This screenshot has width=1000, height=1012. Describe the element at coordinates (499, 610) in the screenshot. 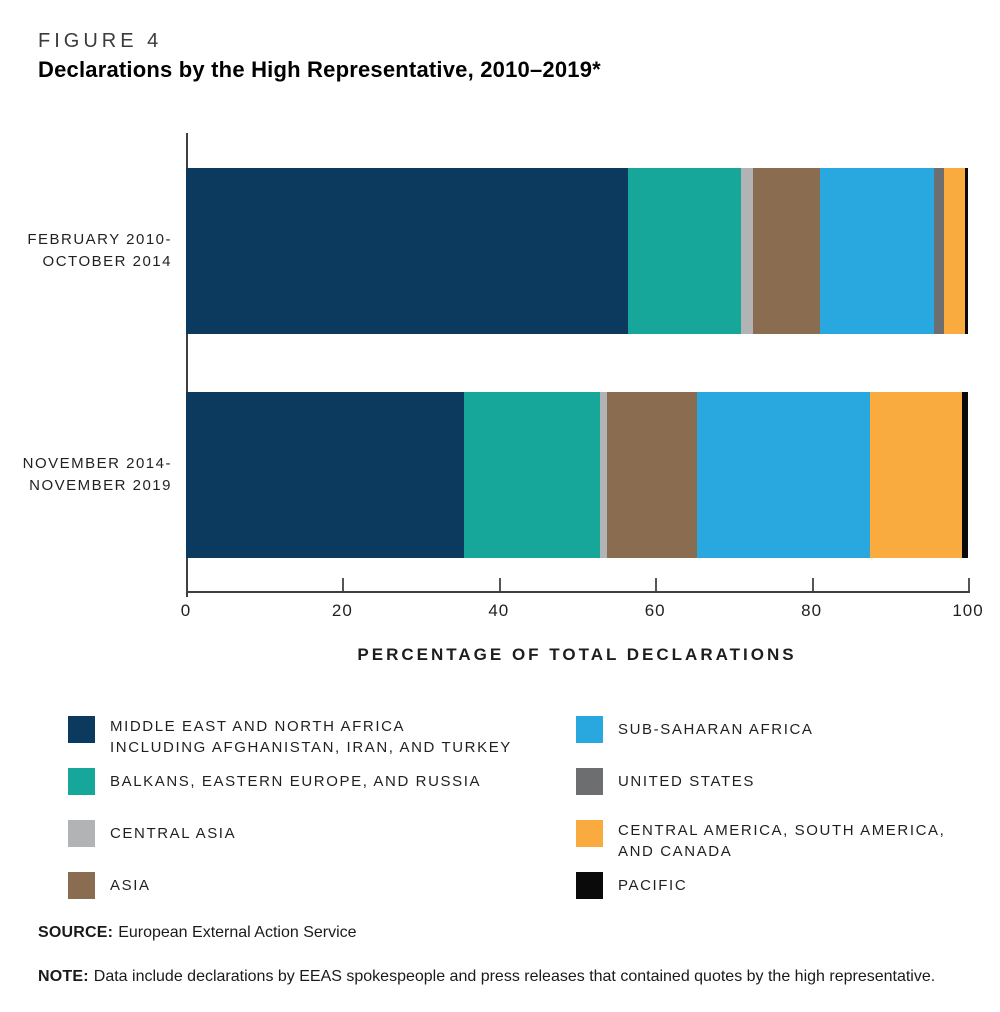

I see `x-axis-tick-label: 40` at that location.